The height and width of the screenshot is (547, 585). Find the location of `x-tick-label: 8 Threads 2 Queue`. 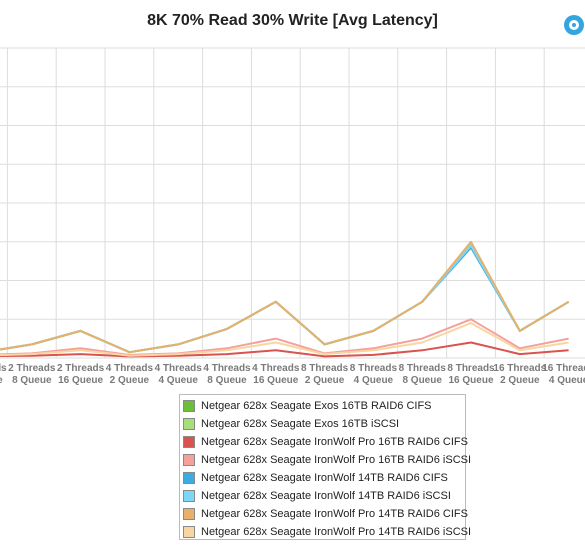

x-tick-label: 8 Threads 2 Queue is located at coordinates (325, 374).